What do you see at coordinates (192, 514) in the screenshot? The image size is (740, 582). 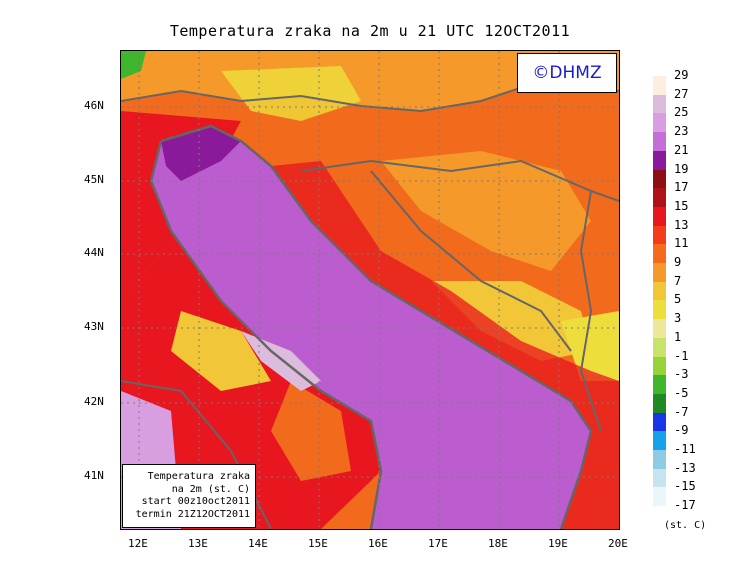 I see `info-line-4: termin 21Z12OCT2011` at bounding box center [192, 514].